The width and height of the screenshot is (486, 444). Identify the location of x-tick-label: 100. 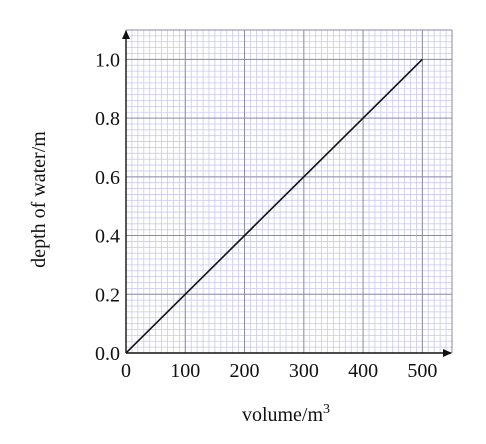
(185, 371).